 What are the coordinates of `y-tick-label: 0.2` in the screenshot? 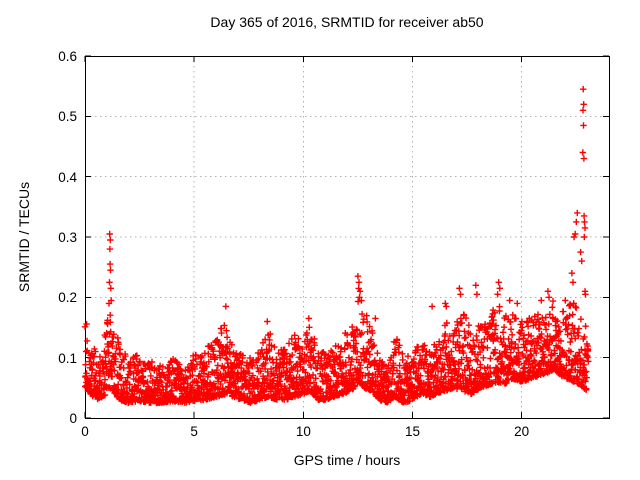 It's located at (67, 298).